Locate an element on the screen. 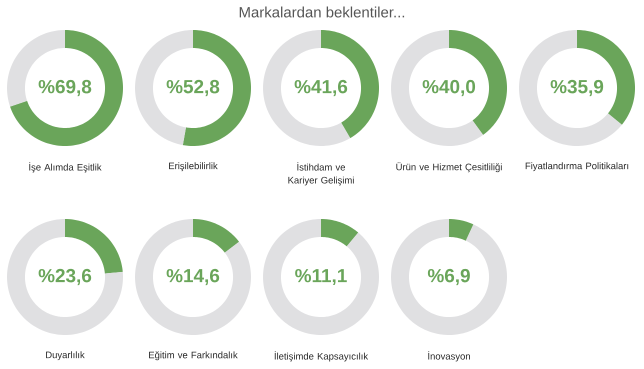 The height and width of the screenshot is (369, 644). text: İstihdam ve Kariyer Gelişimi is located at coordinates (321, 174).